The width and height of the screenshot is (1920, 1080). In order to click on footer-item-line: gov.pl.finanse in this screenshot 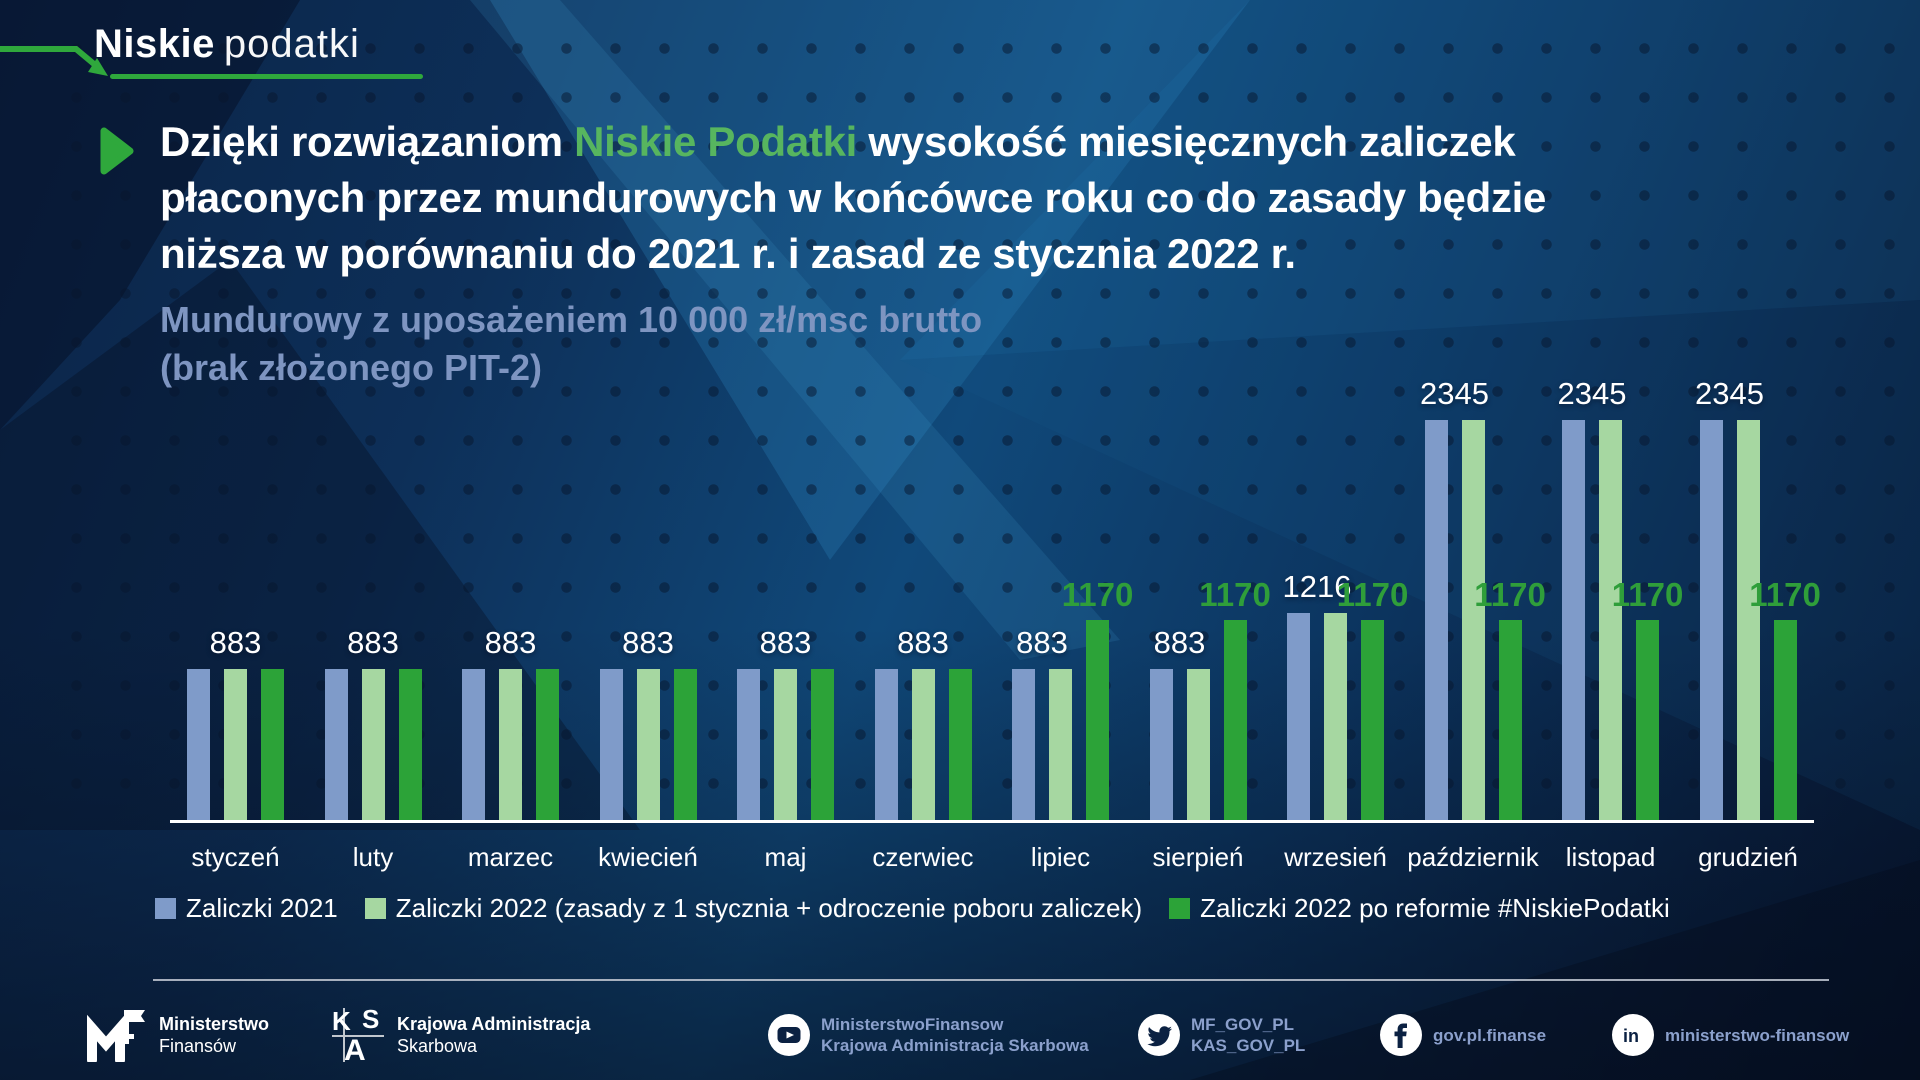, I will do `click(1490, 1035)`.